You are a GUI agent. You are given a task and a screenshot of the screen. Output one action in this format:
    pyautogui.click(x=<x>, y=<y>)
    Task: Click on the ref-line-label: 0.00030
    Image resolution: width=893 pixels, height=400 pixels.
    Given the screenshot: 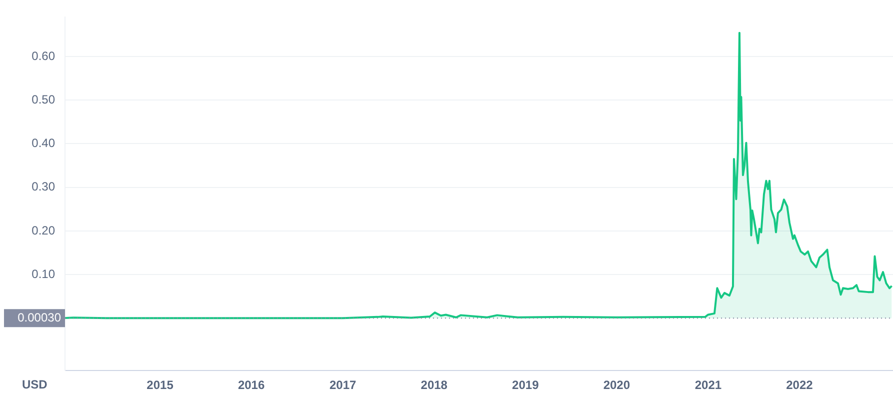 What is the action you would take?
    pyautogui.click(x=40, y=317)
    